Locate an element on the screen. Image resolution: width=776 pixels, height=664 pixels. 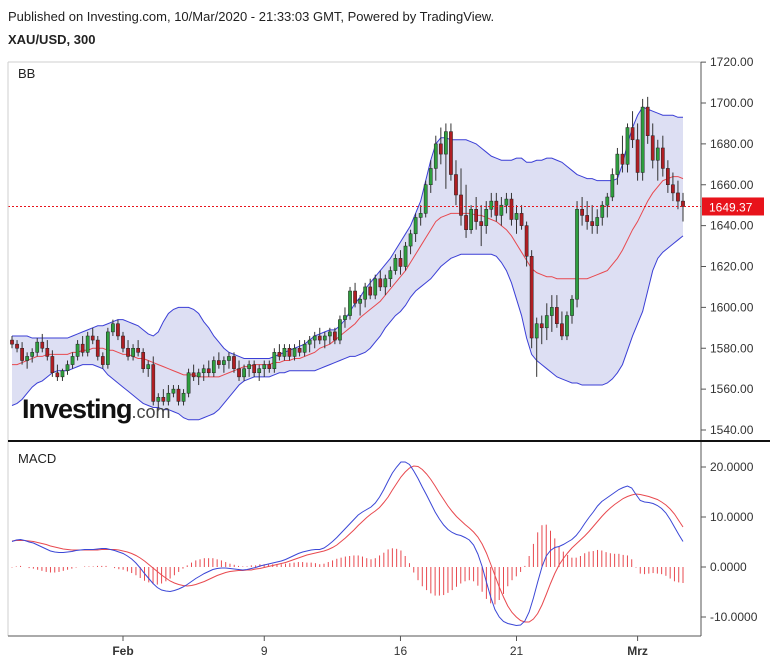
time-tick-label: Feb is located at coordinates (122, 651).